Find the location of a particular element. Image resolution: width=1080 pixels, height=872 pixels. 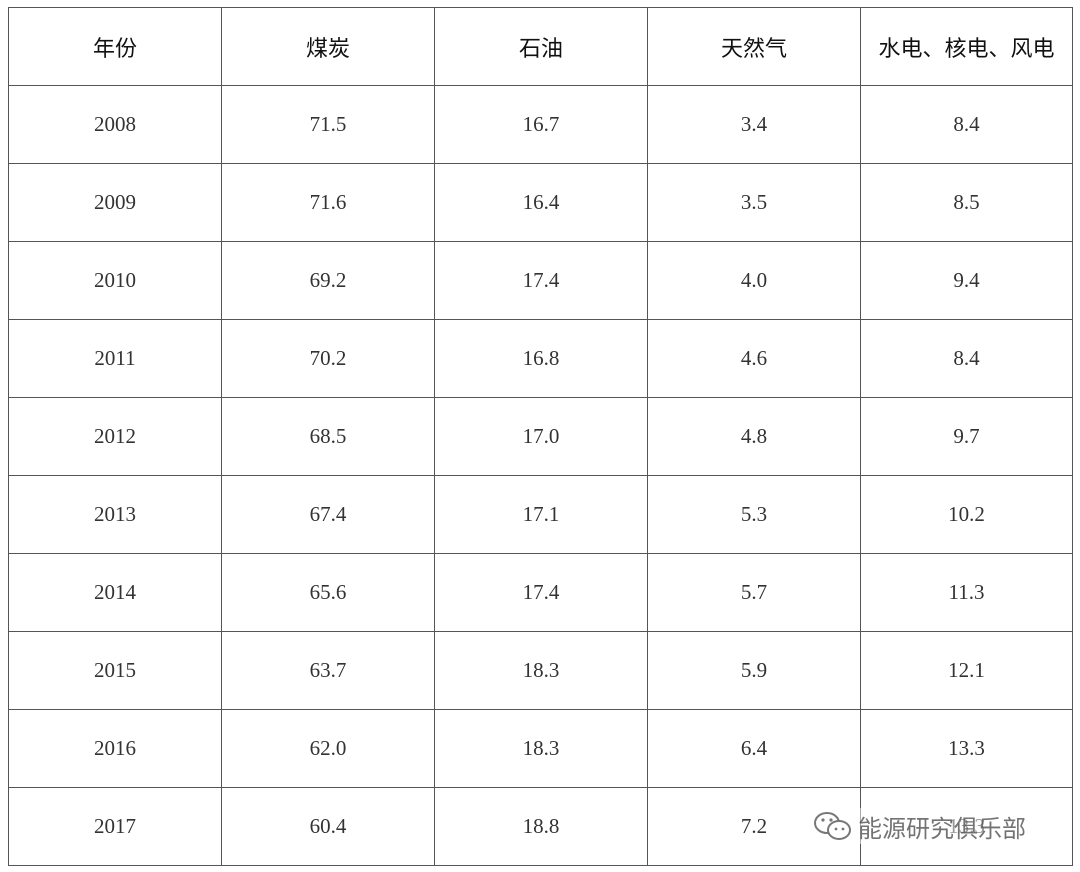

table-cell: 69.2 is located at coordinates (328, 280).